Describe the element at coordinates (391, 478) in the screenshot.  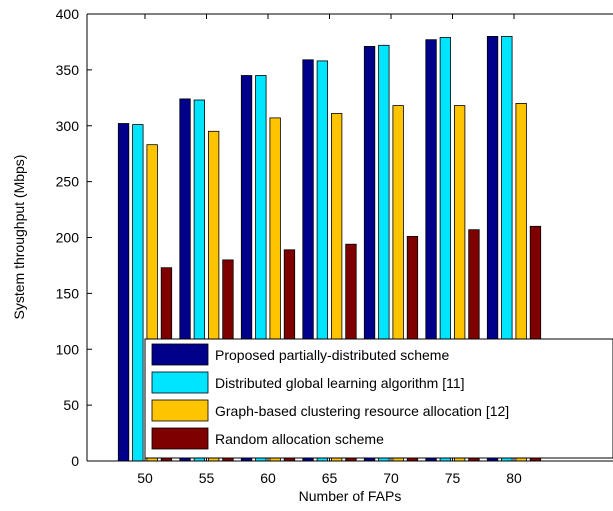
I see `x-tick-label: 70` at that location.